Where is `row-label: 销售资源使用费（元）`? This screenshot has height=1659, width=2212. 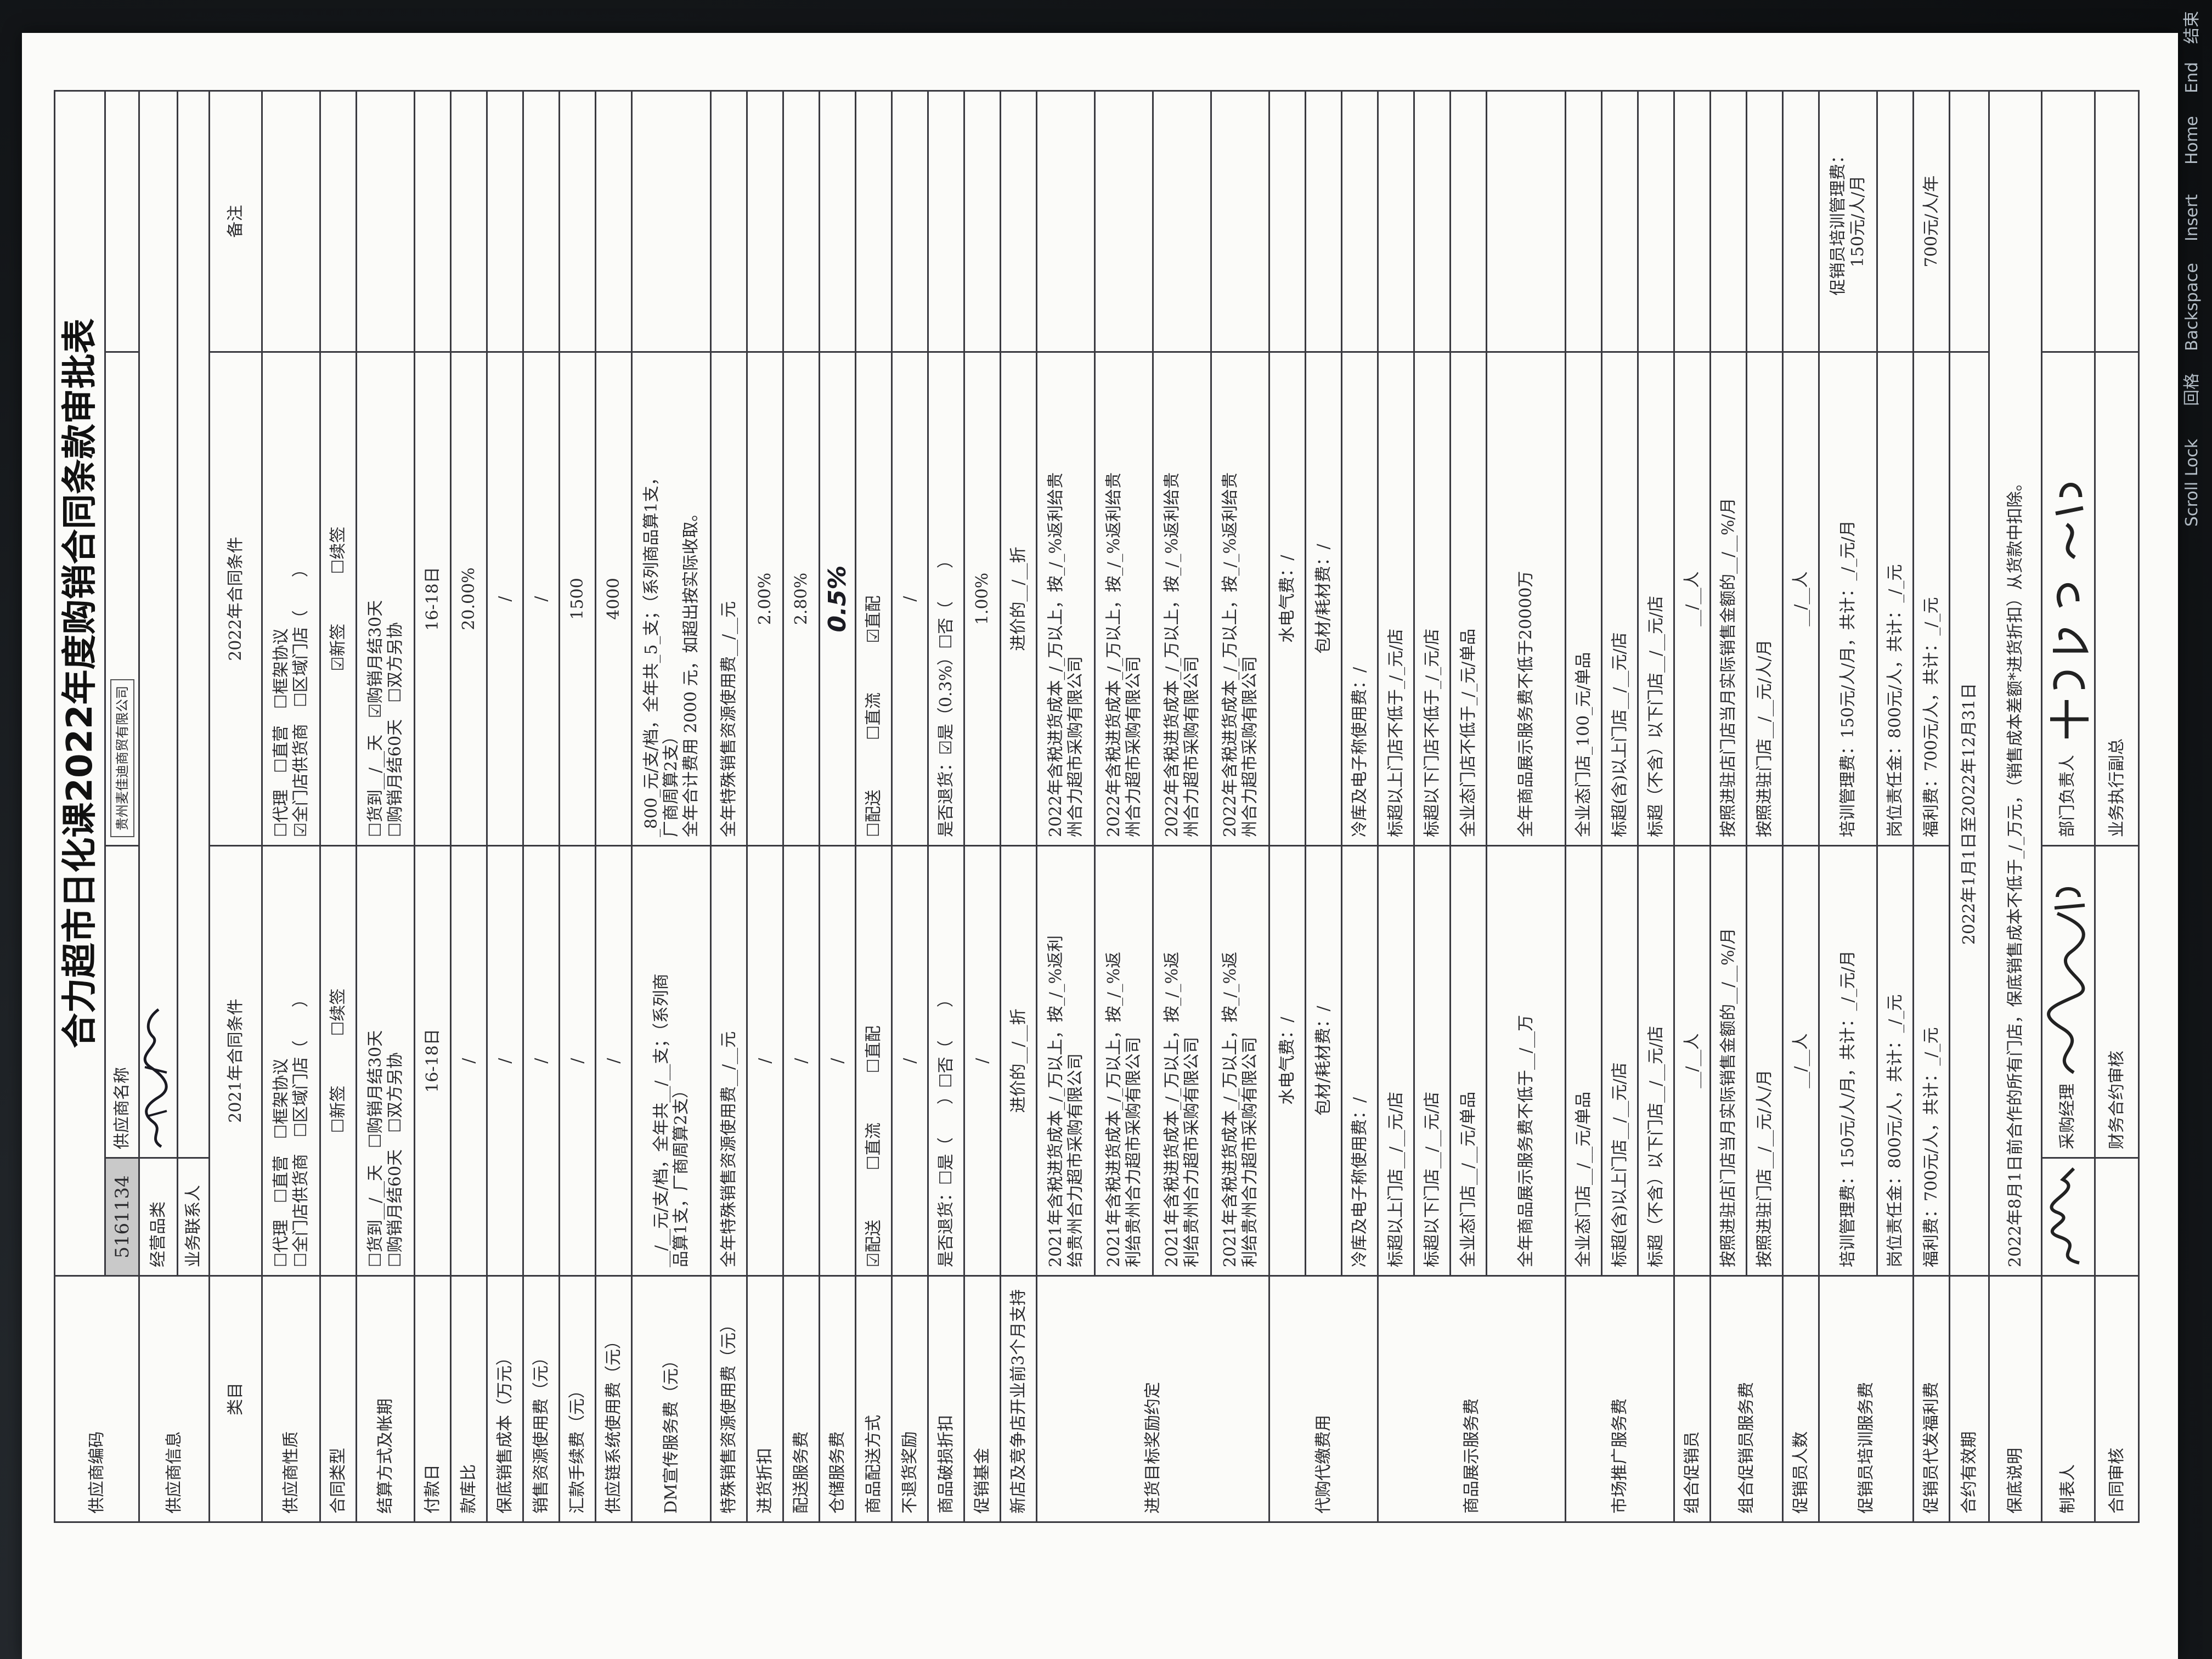 row-label: 销售资源使用费（元） is located at coordinates (541, 1399).